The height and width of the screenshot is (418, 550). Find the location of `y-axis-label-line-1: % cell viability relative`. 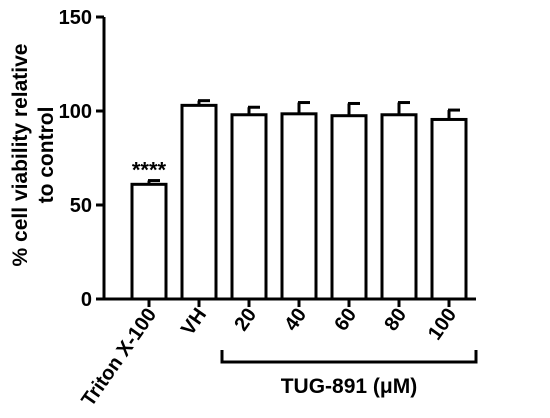

y-axis-label-line-1: % cell viability relative is located at coordinates (20, 155).